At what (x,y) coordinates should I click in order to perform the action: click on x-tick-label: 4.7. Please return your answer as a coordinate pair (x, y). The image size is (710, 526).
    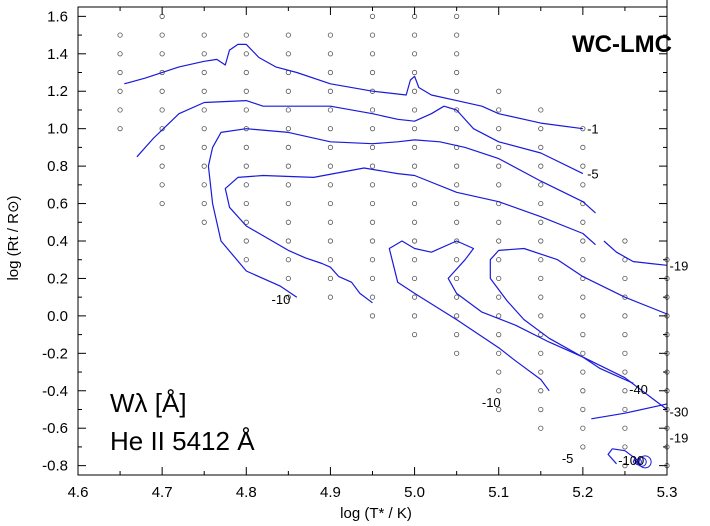
    Looking at the image, I should click on (162, 492).